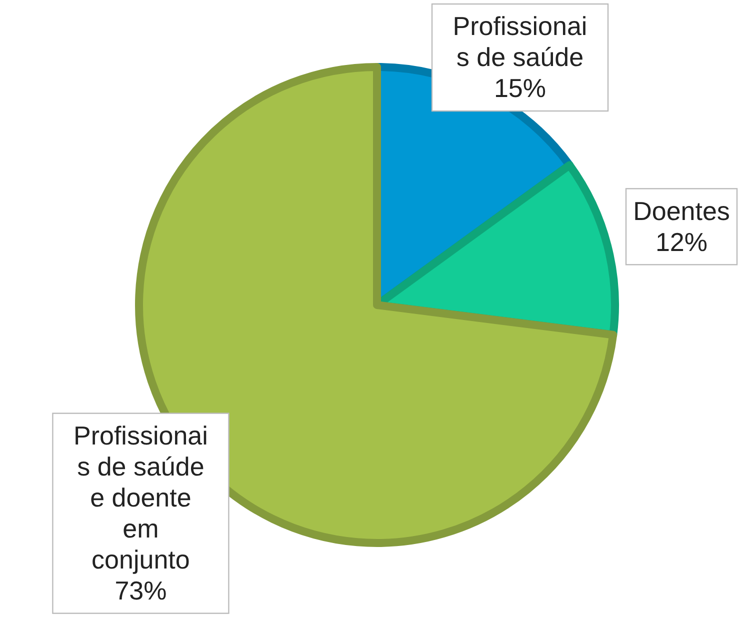 Image resolution: width=741 pixels, height=619 pixels. What do you see at coordinates (681, 241) in the screenshot?
I see `data-label: 12%` at bounding box center [681, 241].